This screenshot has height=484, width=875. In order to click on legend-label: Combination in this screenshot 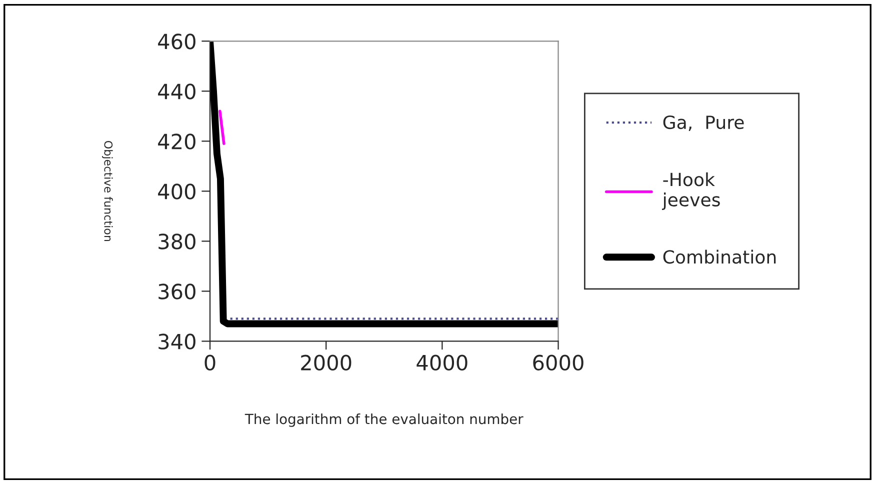, I will do `click(719, 257)`.